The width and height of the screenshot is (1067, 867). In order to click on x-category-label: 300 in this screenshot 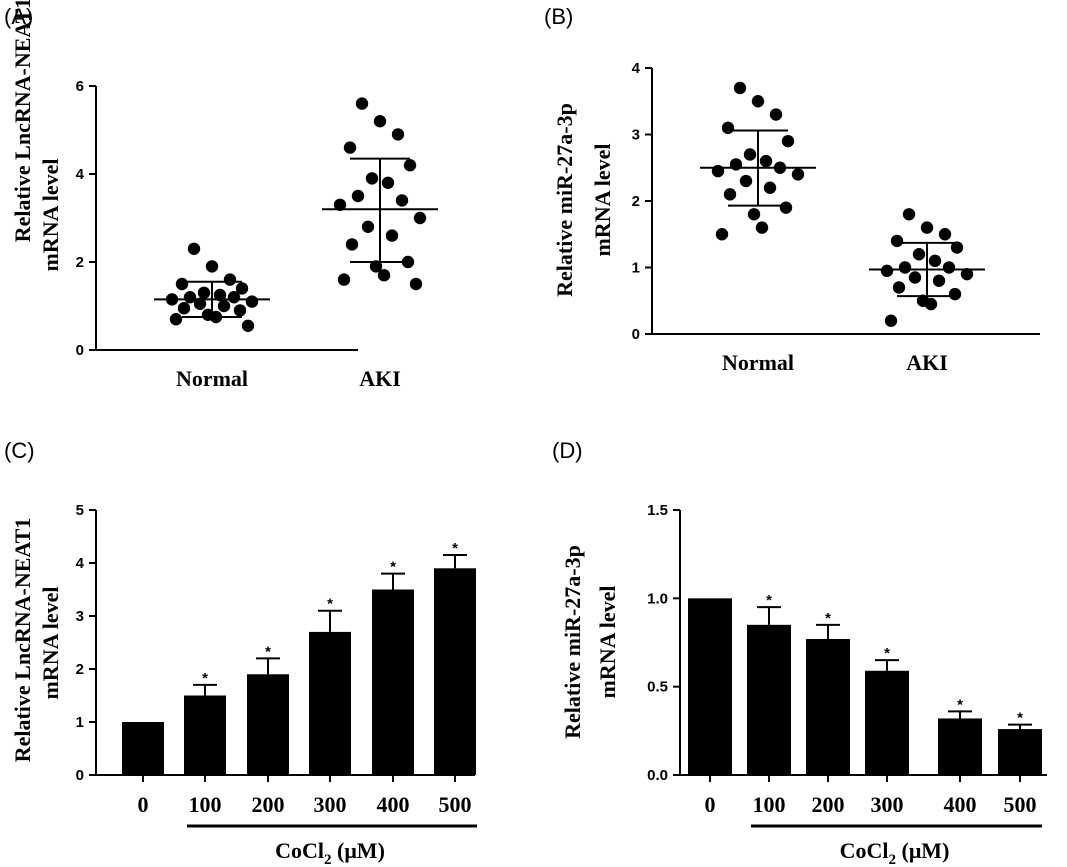, I will do `click(887, 804)`.